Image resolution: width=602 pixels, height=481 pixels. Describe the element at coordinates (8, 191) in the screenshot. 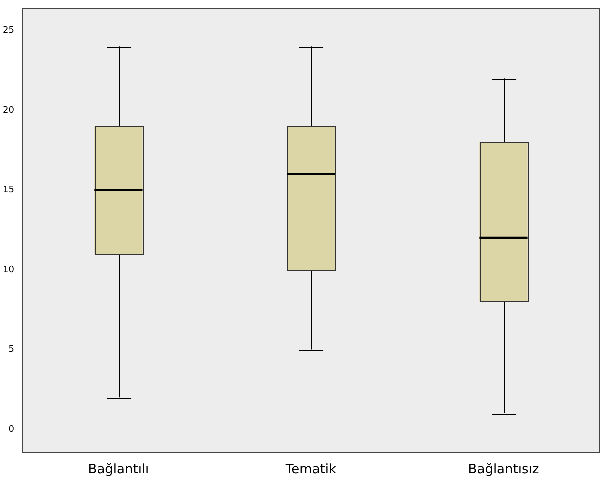

I see `y-tick-label: 15` at that location.